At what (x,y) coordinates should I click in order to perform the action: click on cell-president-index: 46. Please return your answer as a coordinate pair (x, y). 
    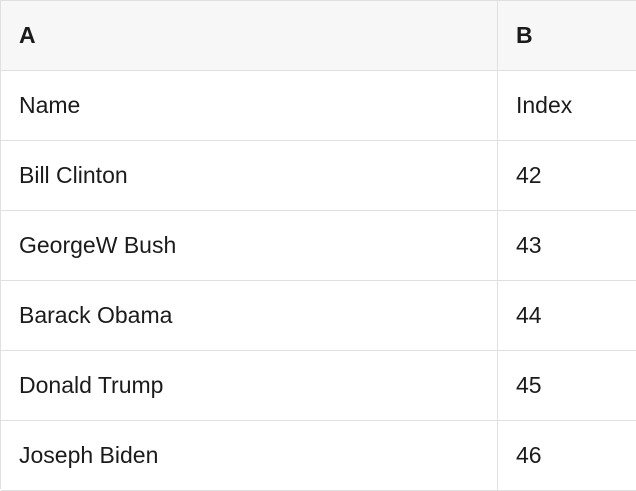
    Looking at the image, I should click on (529, 455).